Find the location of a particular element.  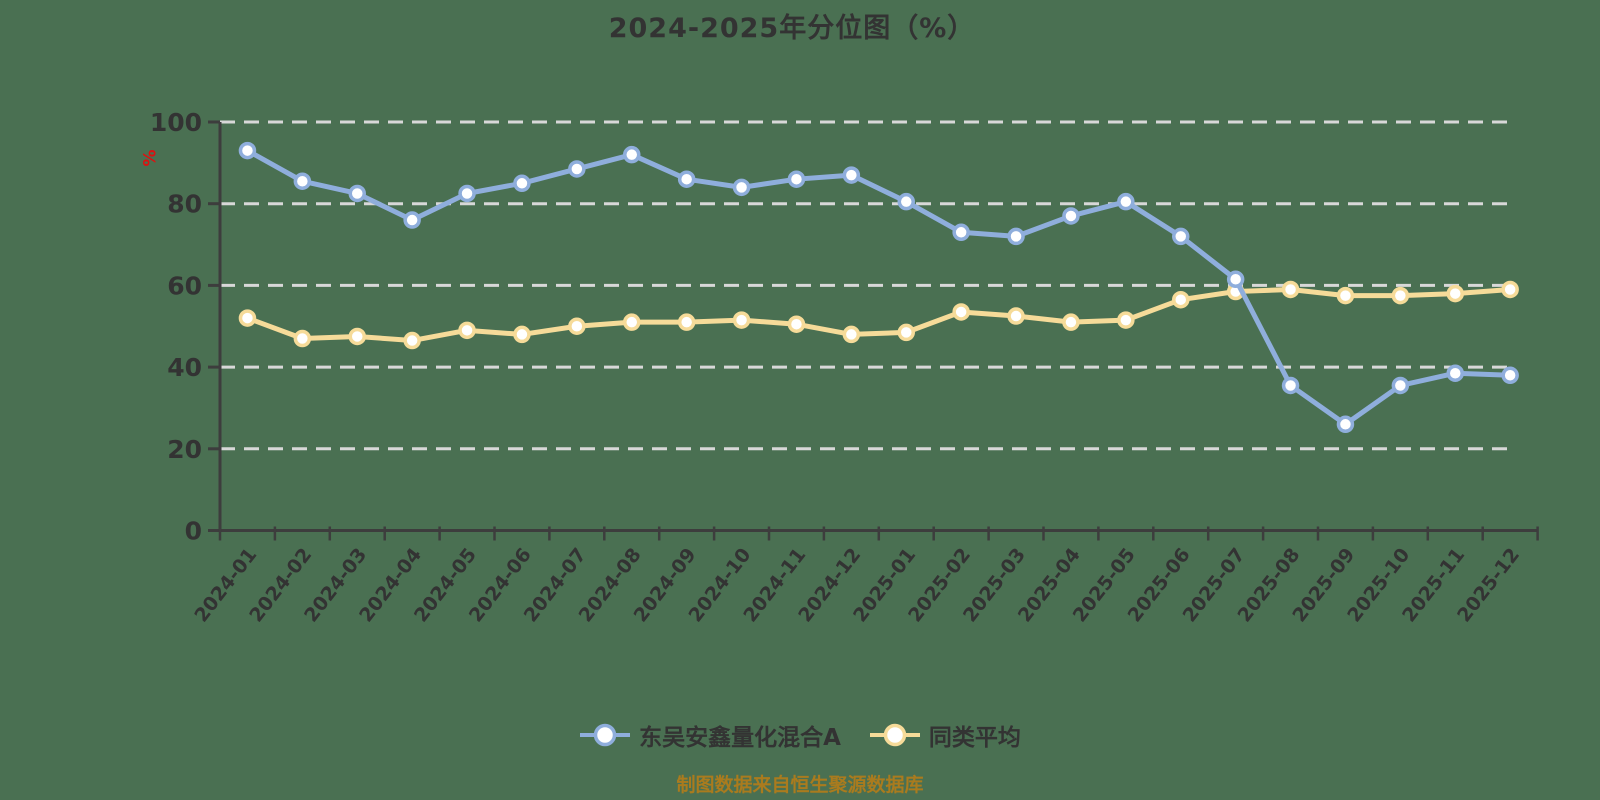

legend-marker-fund-icon is located at coordinates (605, 735).